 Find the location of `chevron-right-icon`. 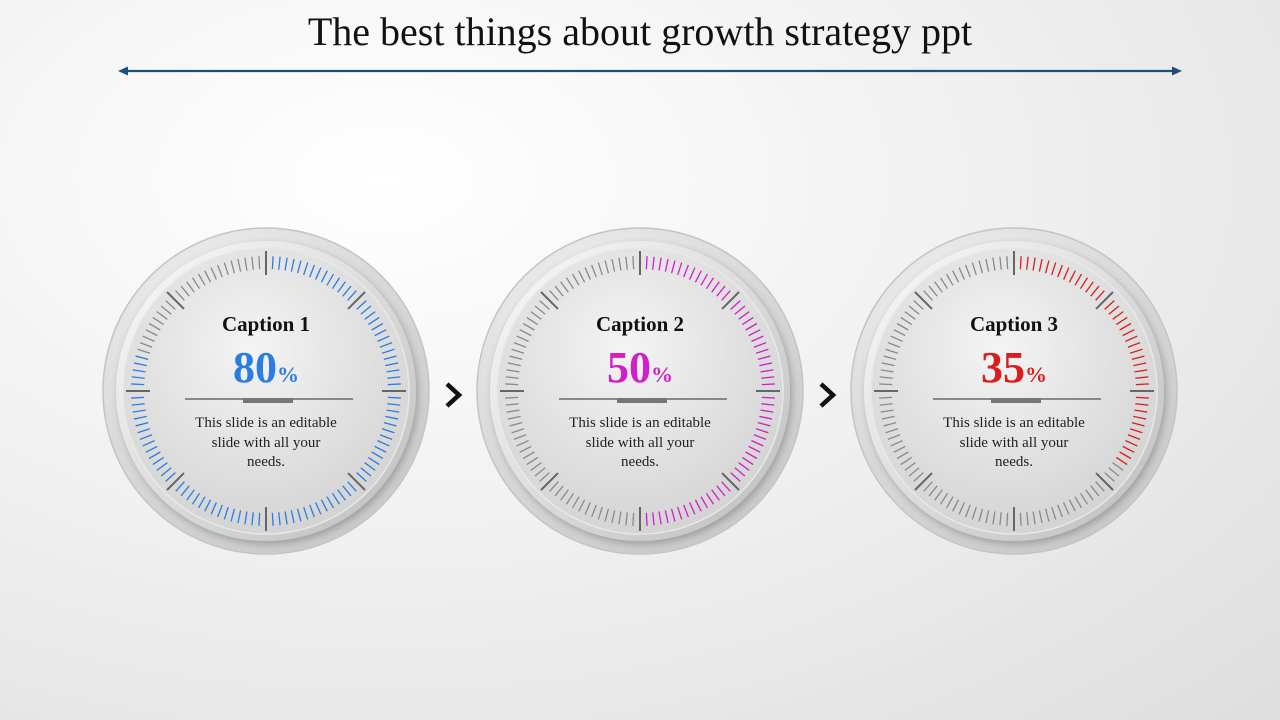

chevron-right-icon is located at coordinates (454, 395).